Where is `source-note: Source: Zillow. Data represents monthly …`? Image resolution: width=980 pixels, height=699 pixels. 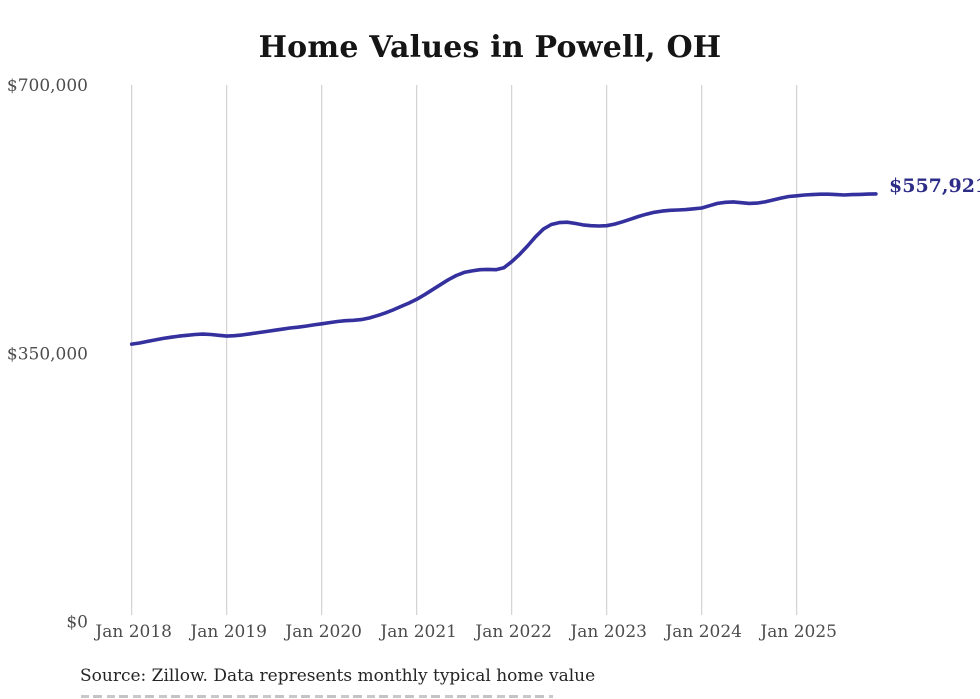
source-note: Source: Zillow. Data represents monthly … is located at coordinates (338, 676).